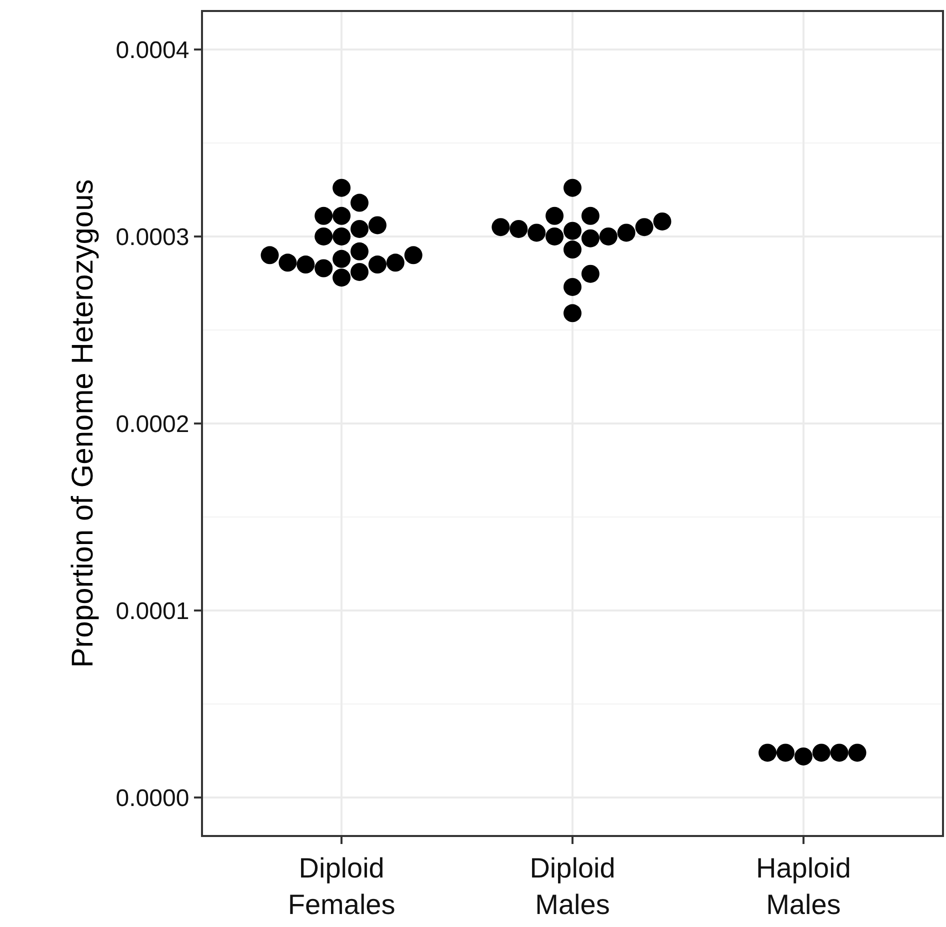 The width and height of the screenshot is (946, 927). Describe the element at coordinates (153, 424) in the screenshot. I see `y-tick-label: 0.0002` at that location.